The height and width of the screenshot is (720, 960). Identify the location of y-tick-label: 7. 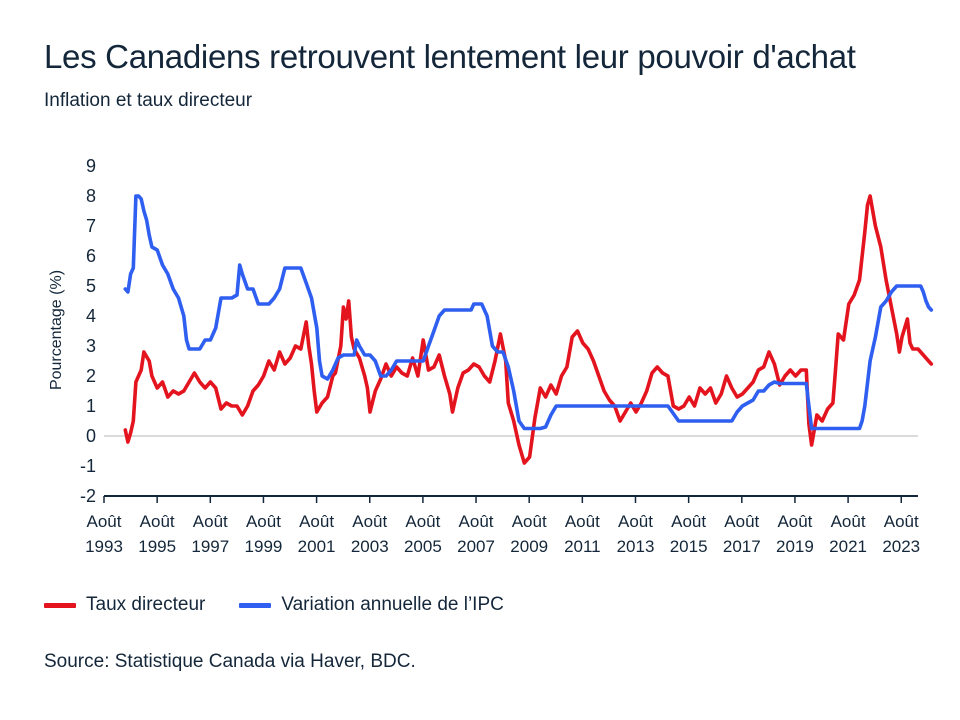
(91, 226).